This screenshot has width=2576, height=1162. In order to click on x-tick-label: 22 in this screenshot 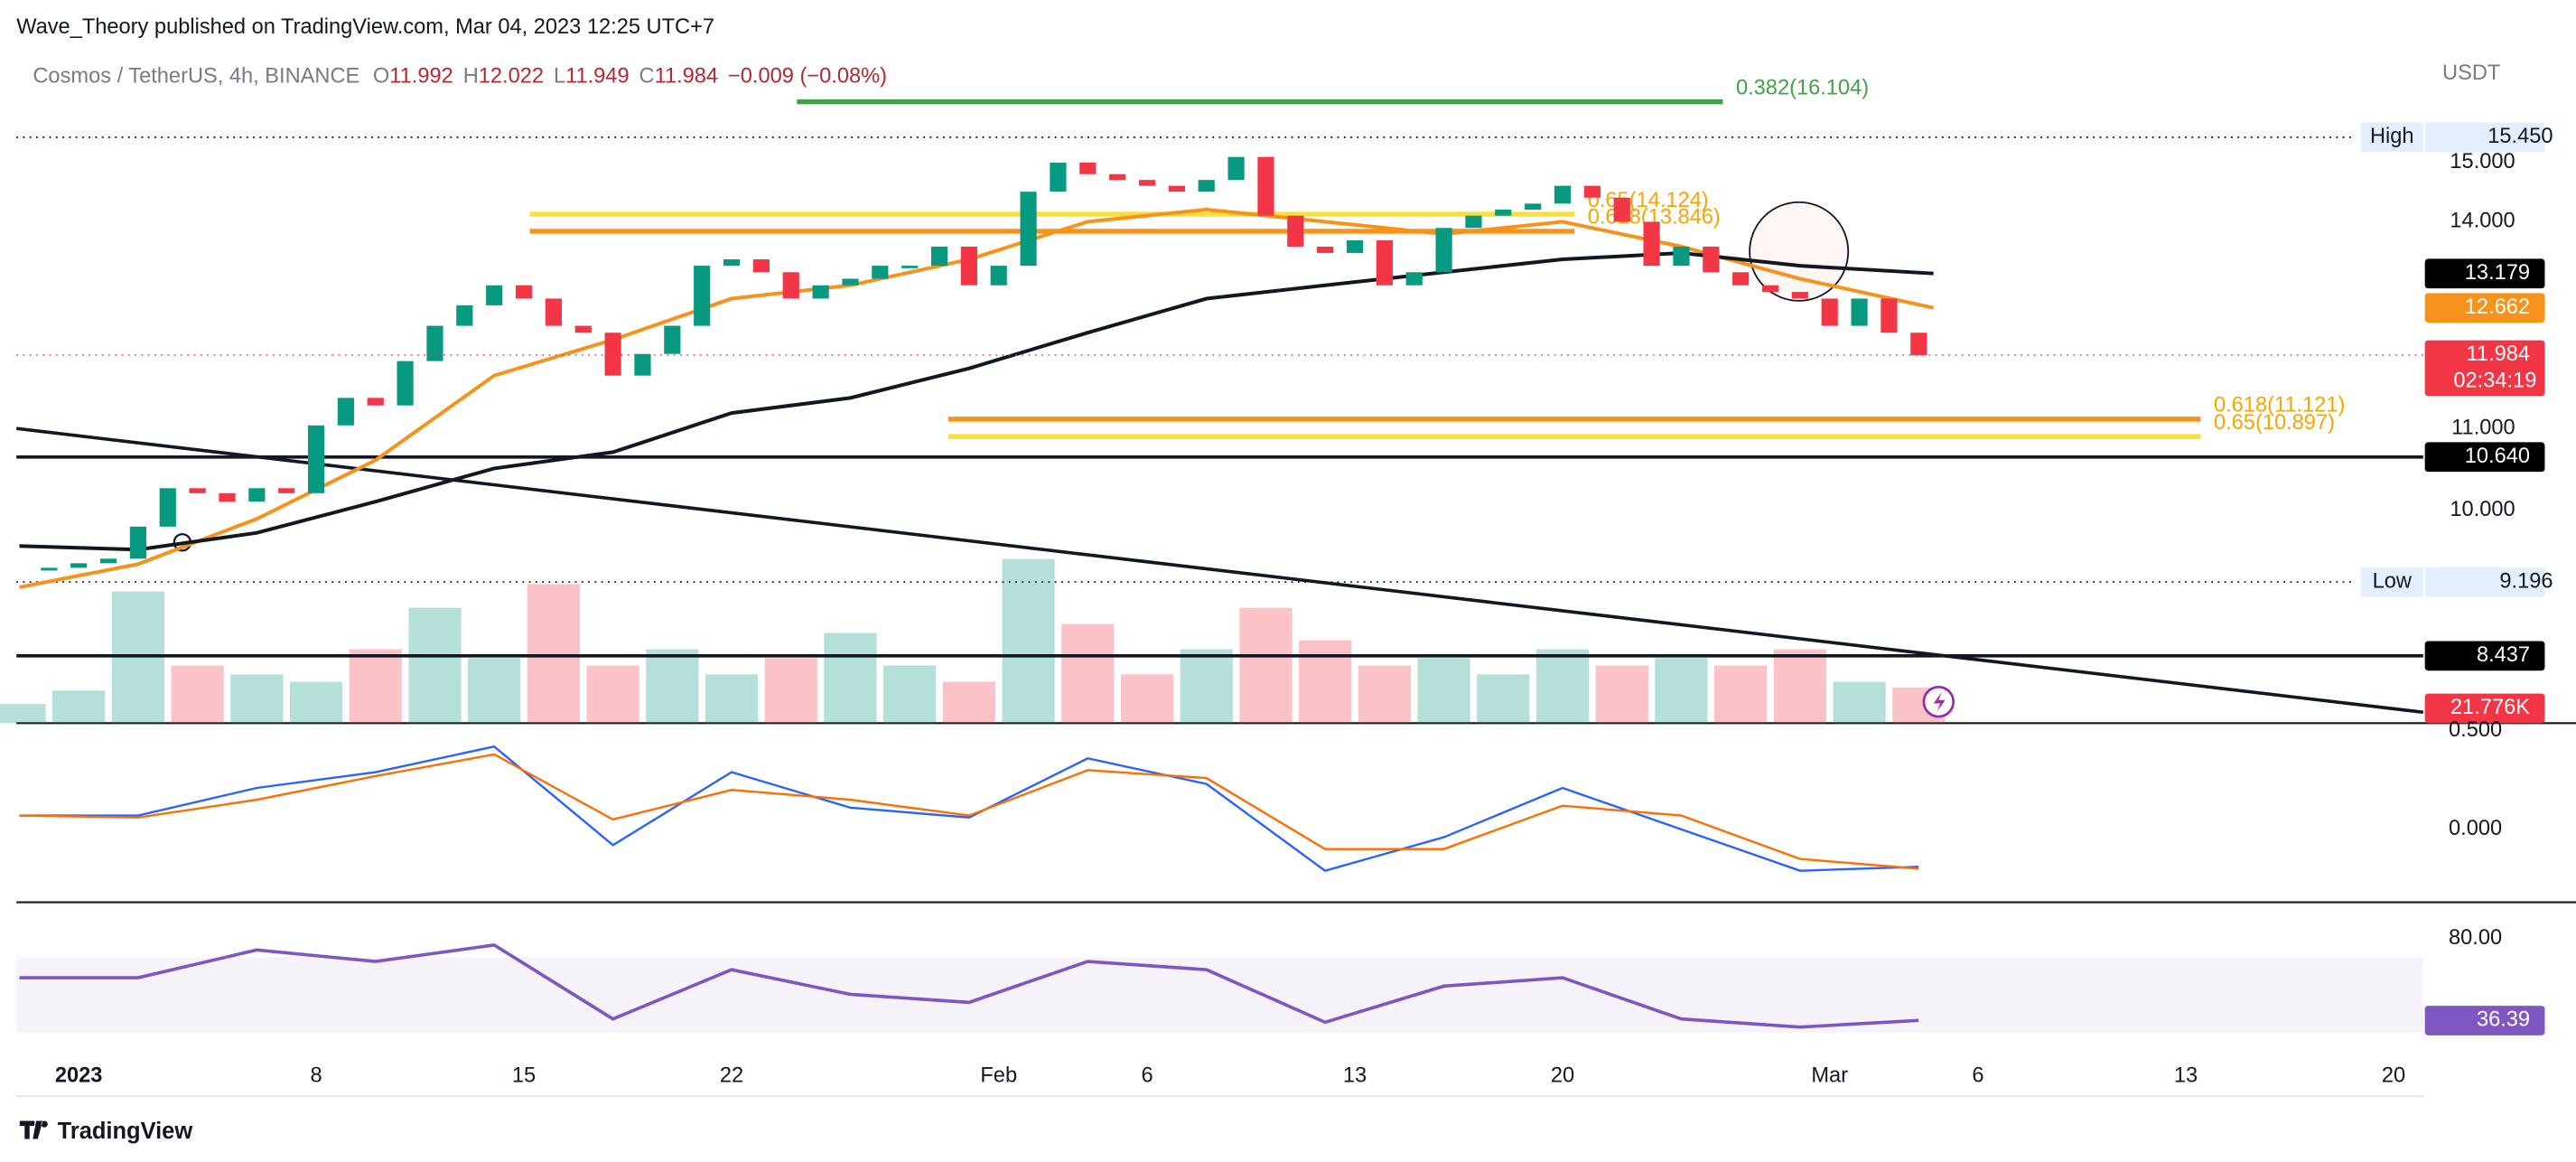, I will do `click(731, 1076)`.